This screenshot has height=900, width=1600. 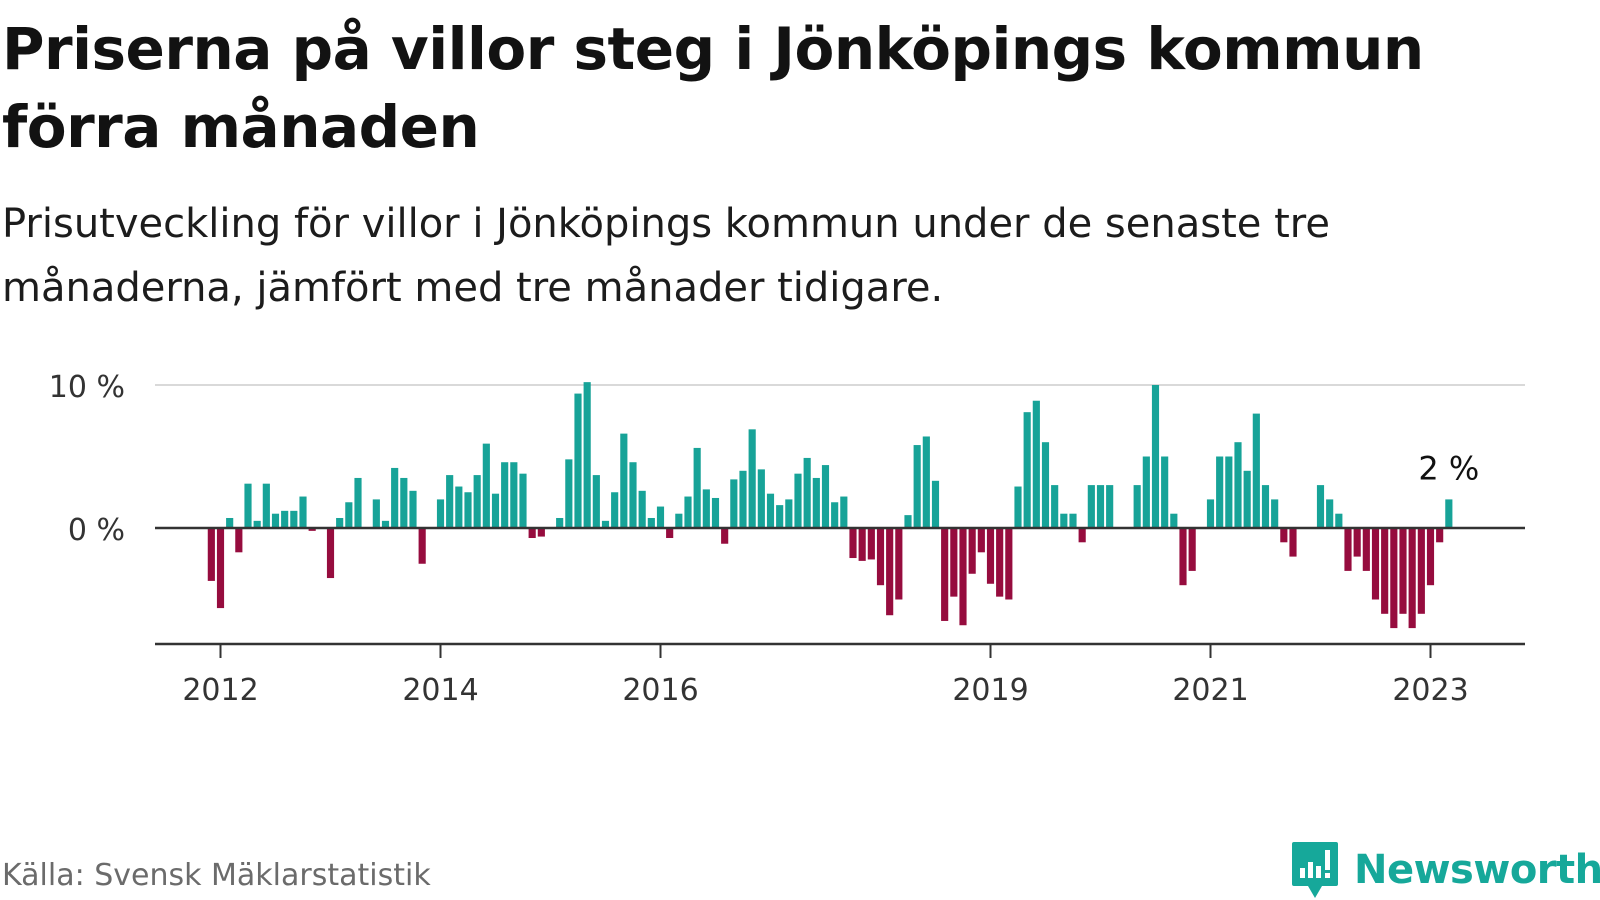 I want to click on newsworthy-logo-icon, so click(x=1315, y=870).